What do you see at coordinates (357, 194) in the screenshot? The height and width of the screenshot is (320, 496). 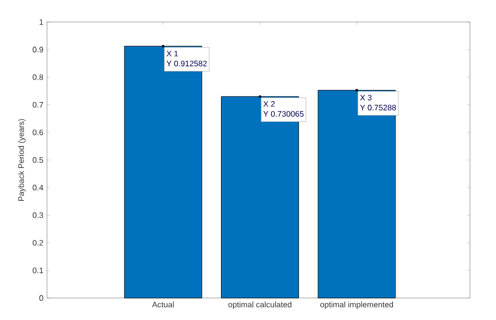 I see `bar` at bounding box center [357, 194].